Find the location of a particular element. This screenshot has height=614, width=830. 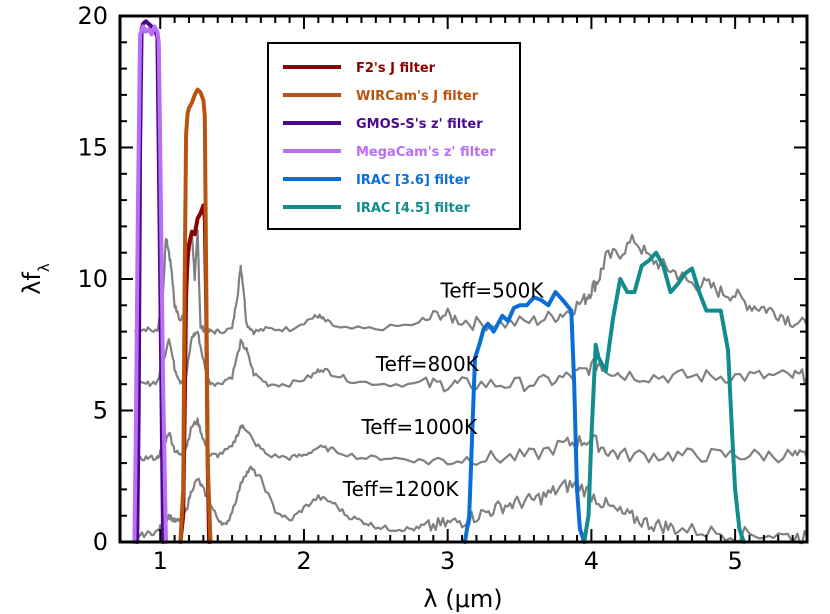

x-axis-title: λ (μm) is located at coordinates (462, 599).